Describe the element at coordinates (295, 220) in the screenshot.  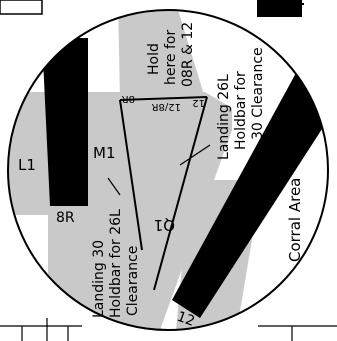
I see `label-corral-area: Corral Area` at that location.